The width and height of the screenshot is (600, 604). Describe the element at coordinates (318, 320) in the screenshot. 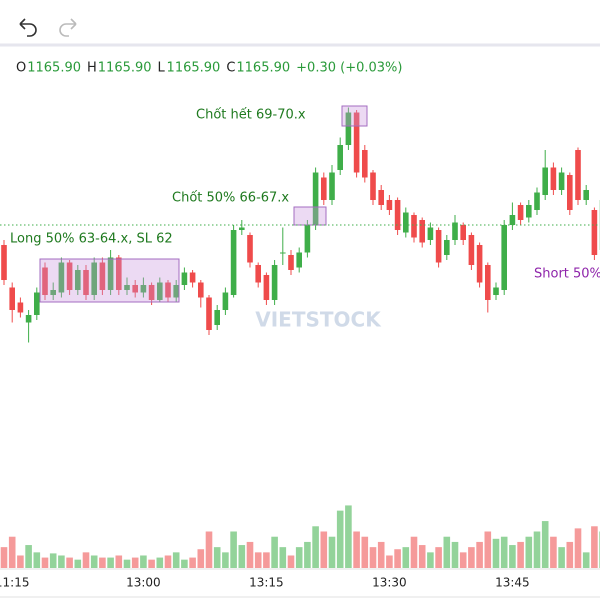

I see `watermark: VIETSTOCK` at that location.